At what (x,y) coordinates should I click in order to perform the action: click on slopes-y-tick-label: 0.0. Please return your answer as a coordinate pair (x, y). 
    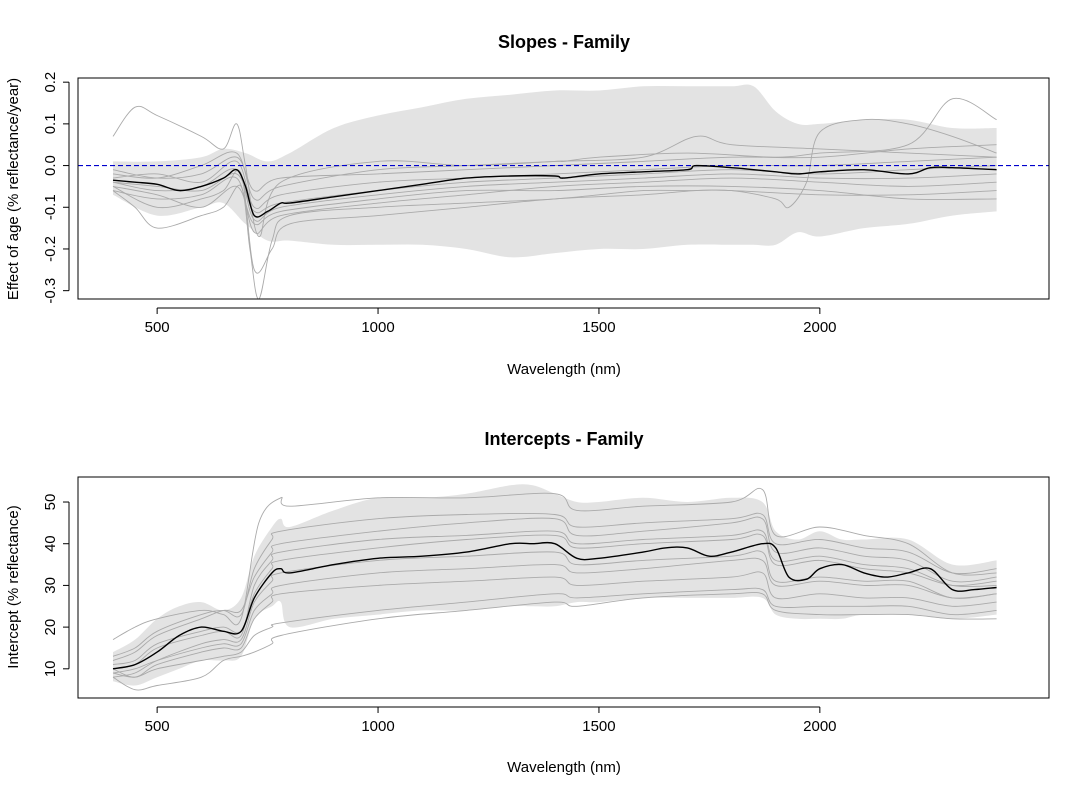
    Looking at the image, I should click on (50, 165).